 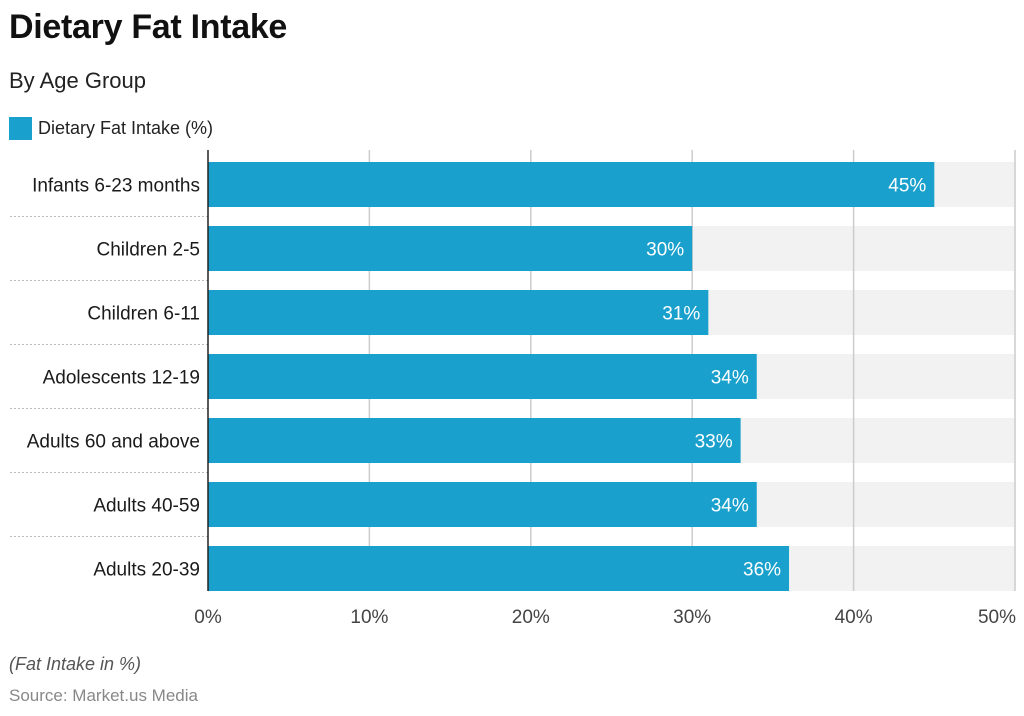 What do you see at coordinates (149, 250) in the screenshot?
I see `category-label: Children 2-5` at bounding box center [149, 250].